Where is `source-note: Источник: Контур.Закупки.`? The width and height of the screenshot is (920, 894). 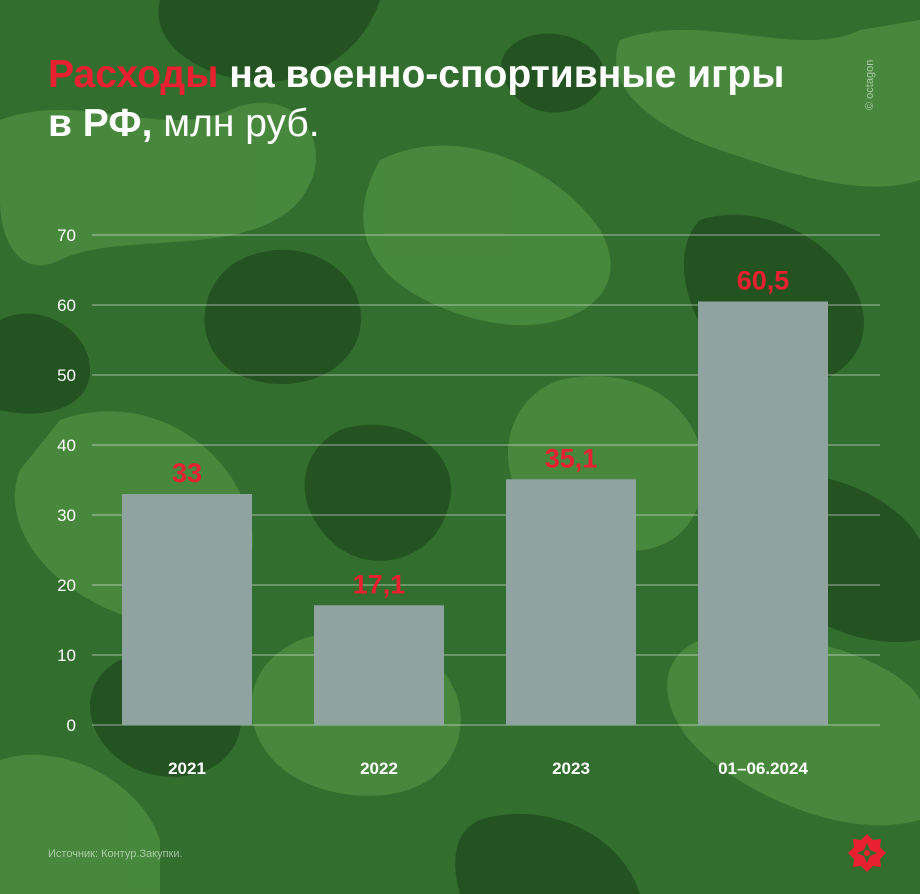
source-note: Источник: Контур.Закупки. is located at coordinates (115, 854).